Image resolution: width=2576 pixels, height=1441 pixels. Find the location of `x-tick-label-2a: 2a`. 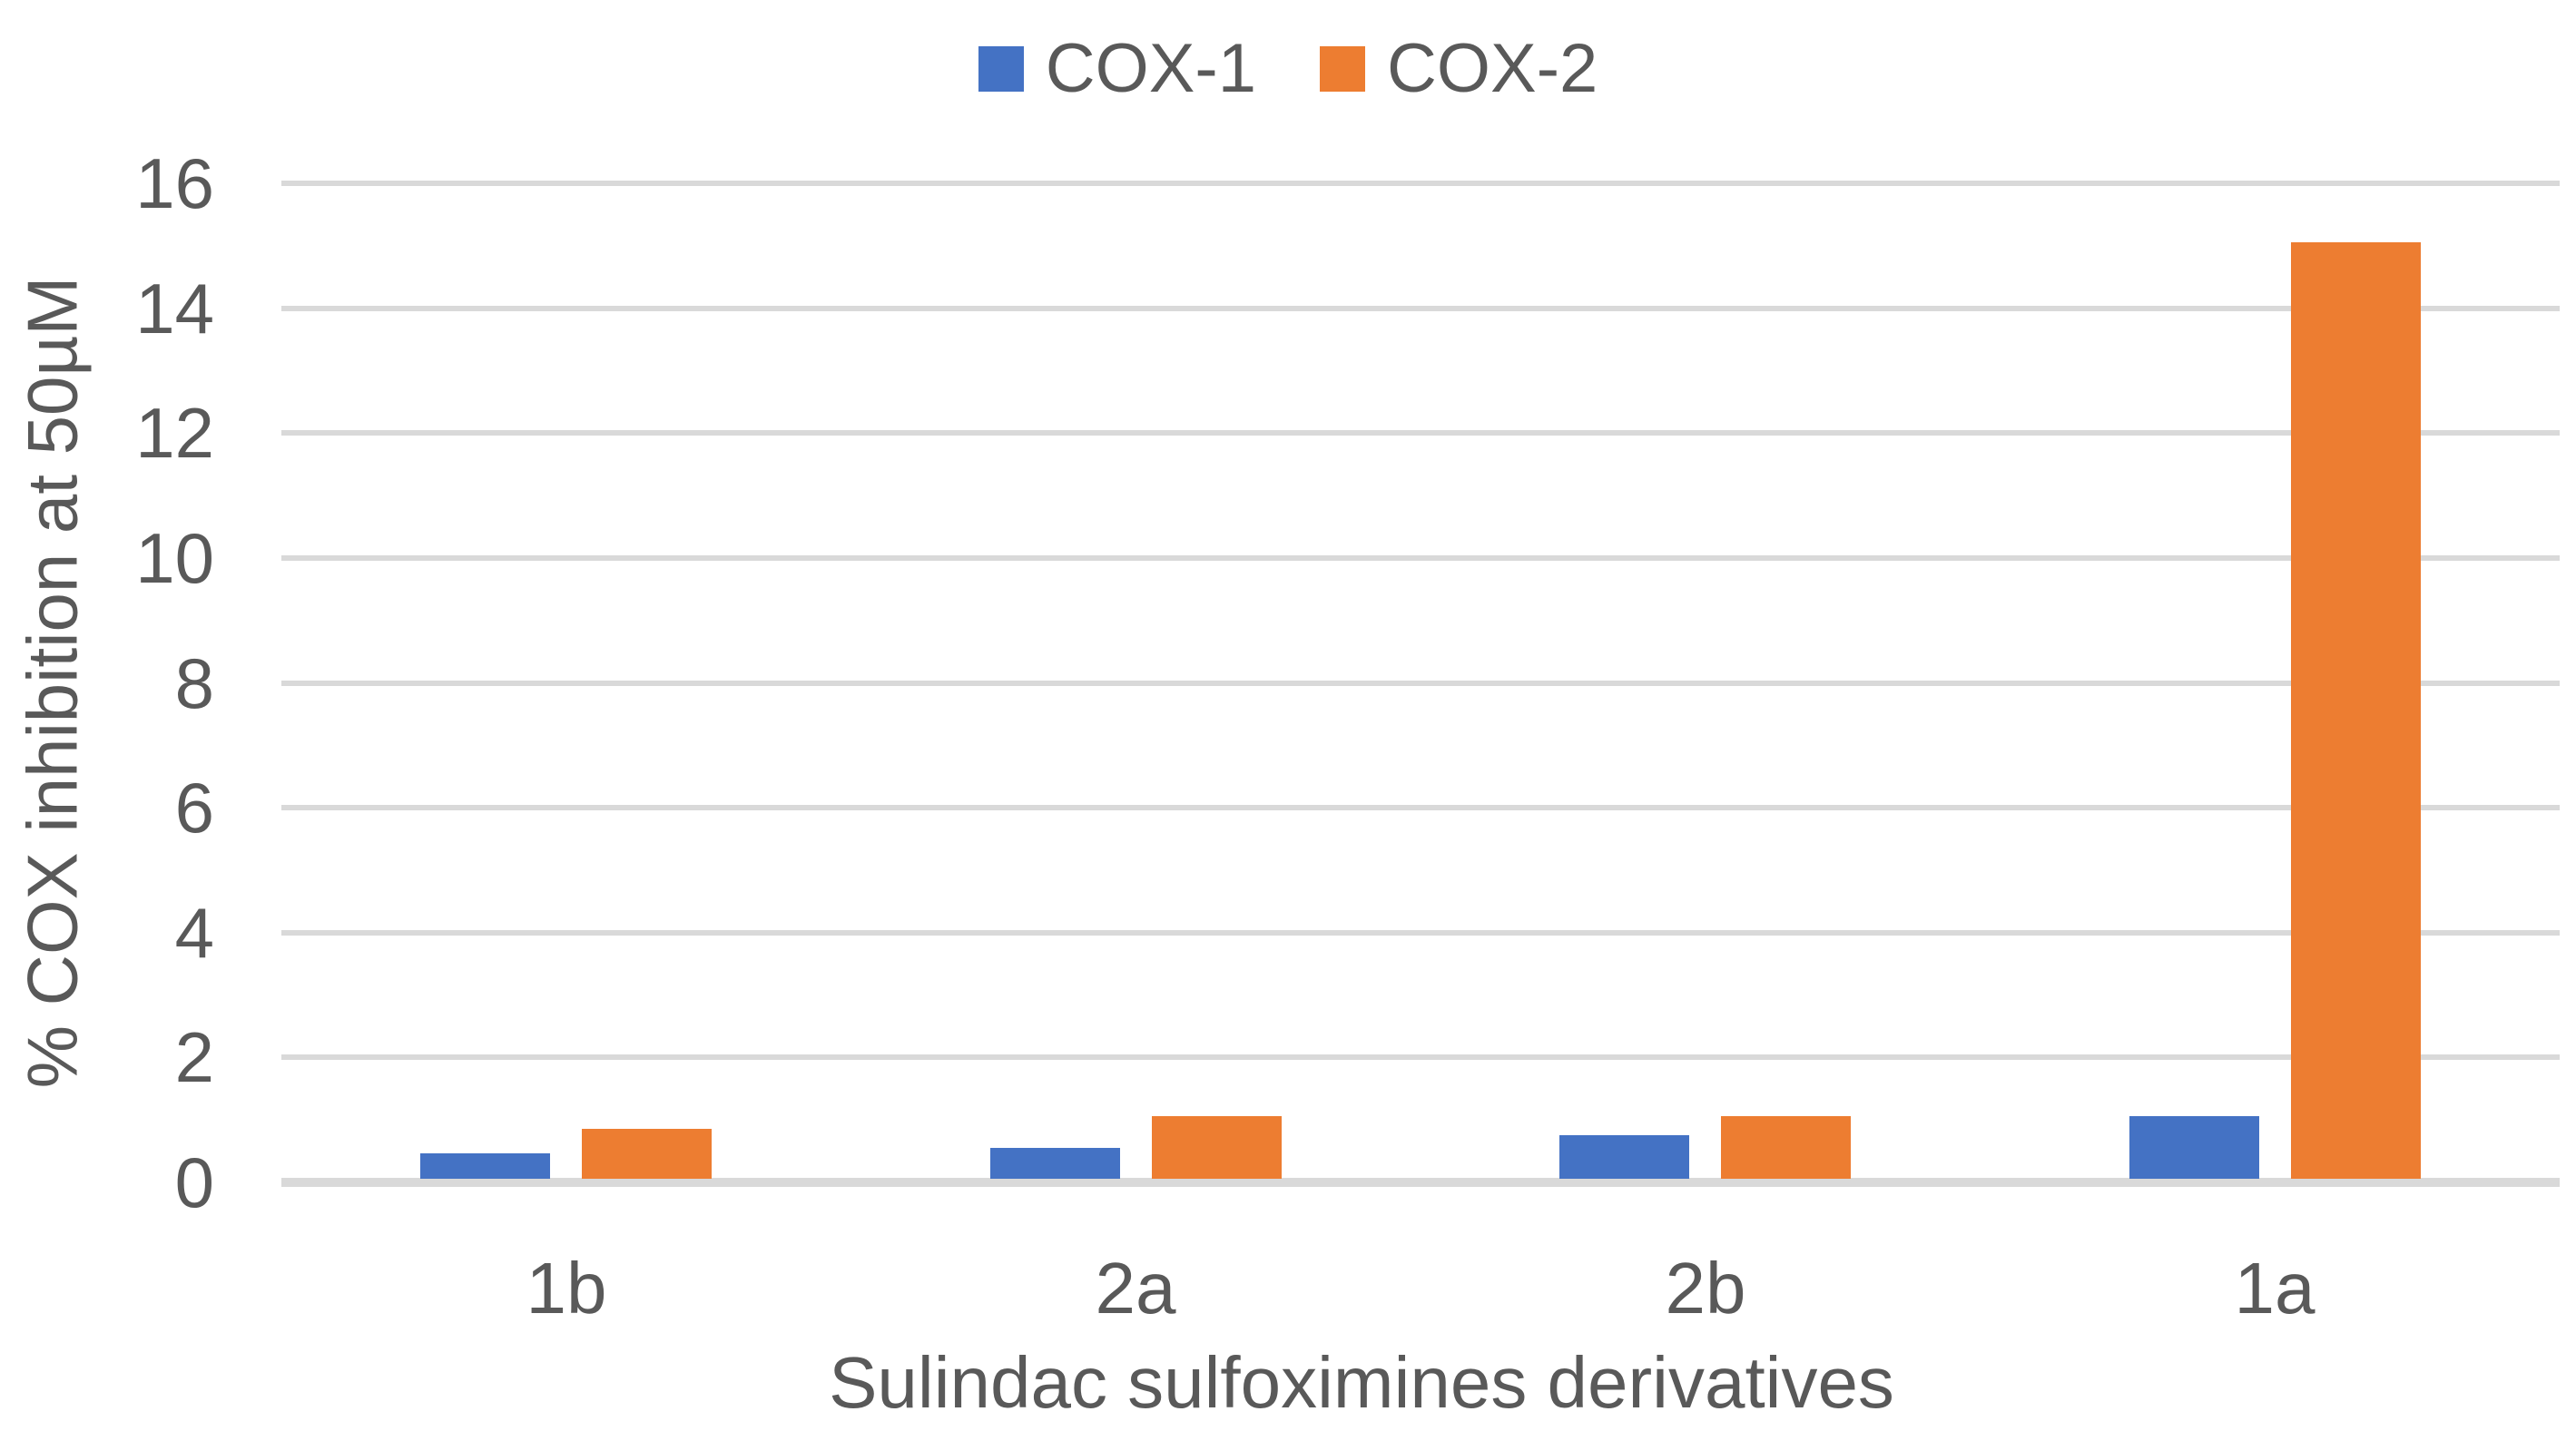

x-tick-label-2a: 2a is located at coordinates (1135, 1288).